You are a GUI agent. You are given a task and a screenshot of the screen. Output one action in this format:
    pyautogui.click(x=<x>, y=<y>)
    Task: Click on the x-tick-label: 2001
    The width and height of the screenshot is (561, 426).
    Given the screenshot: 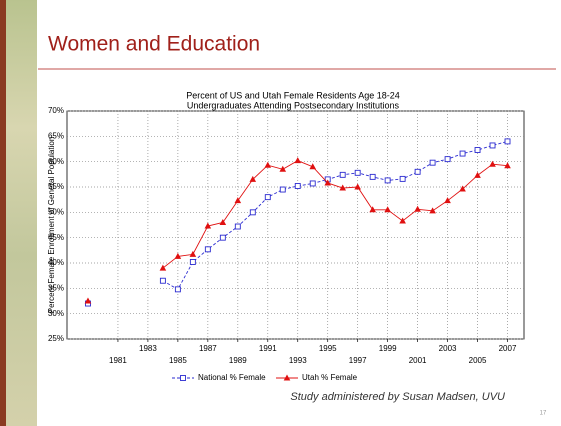 What is the action you would take?
    pyautogui.click(x=418, y=360)
    